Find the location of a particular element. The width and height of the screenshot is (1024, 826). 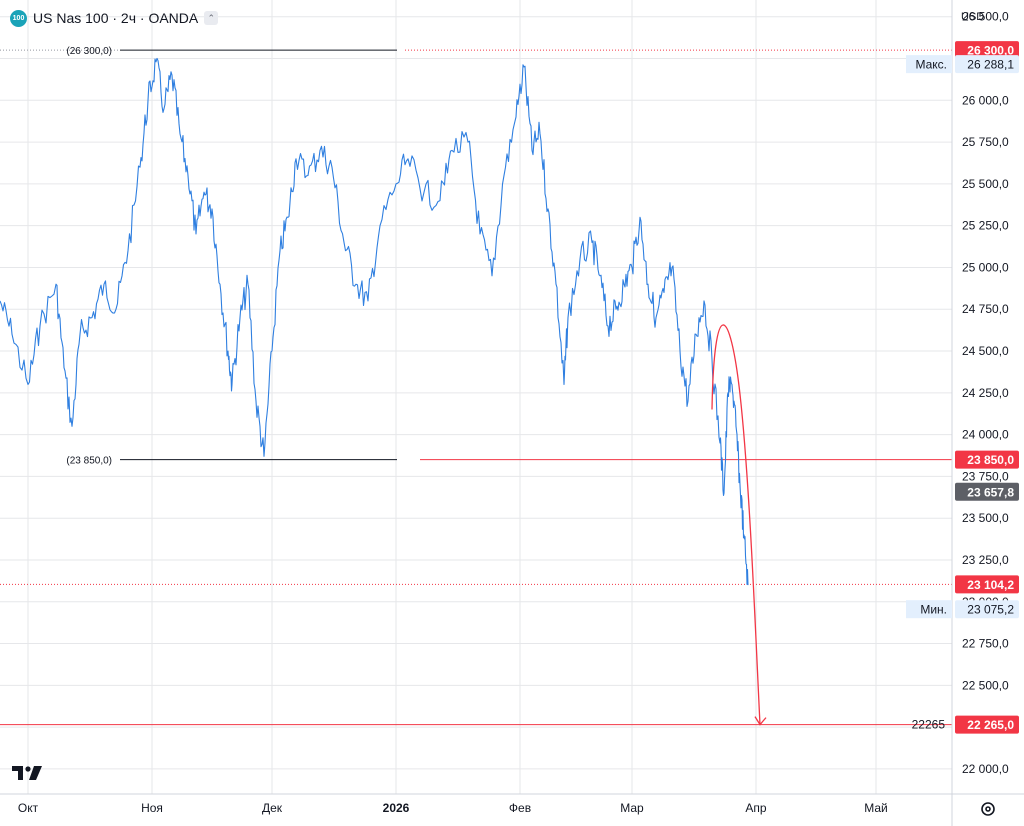

y-tick-label: 24 000,0 is located at coordinates (985, 435).